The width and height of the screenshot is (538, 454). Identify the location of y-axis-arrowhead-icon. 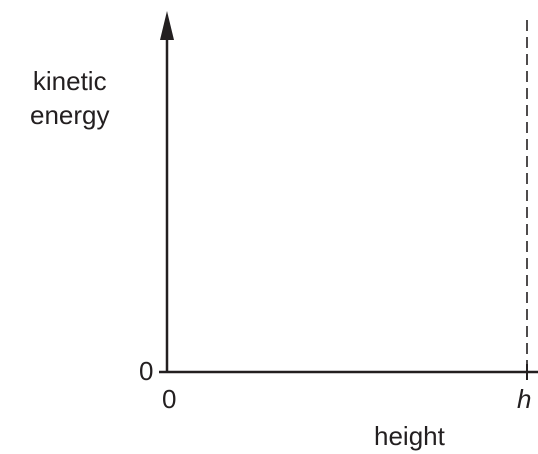
(167, 25).